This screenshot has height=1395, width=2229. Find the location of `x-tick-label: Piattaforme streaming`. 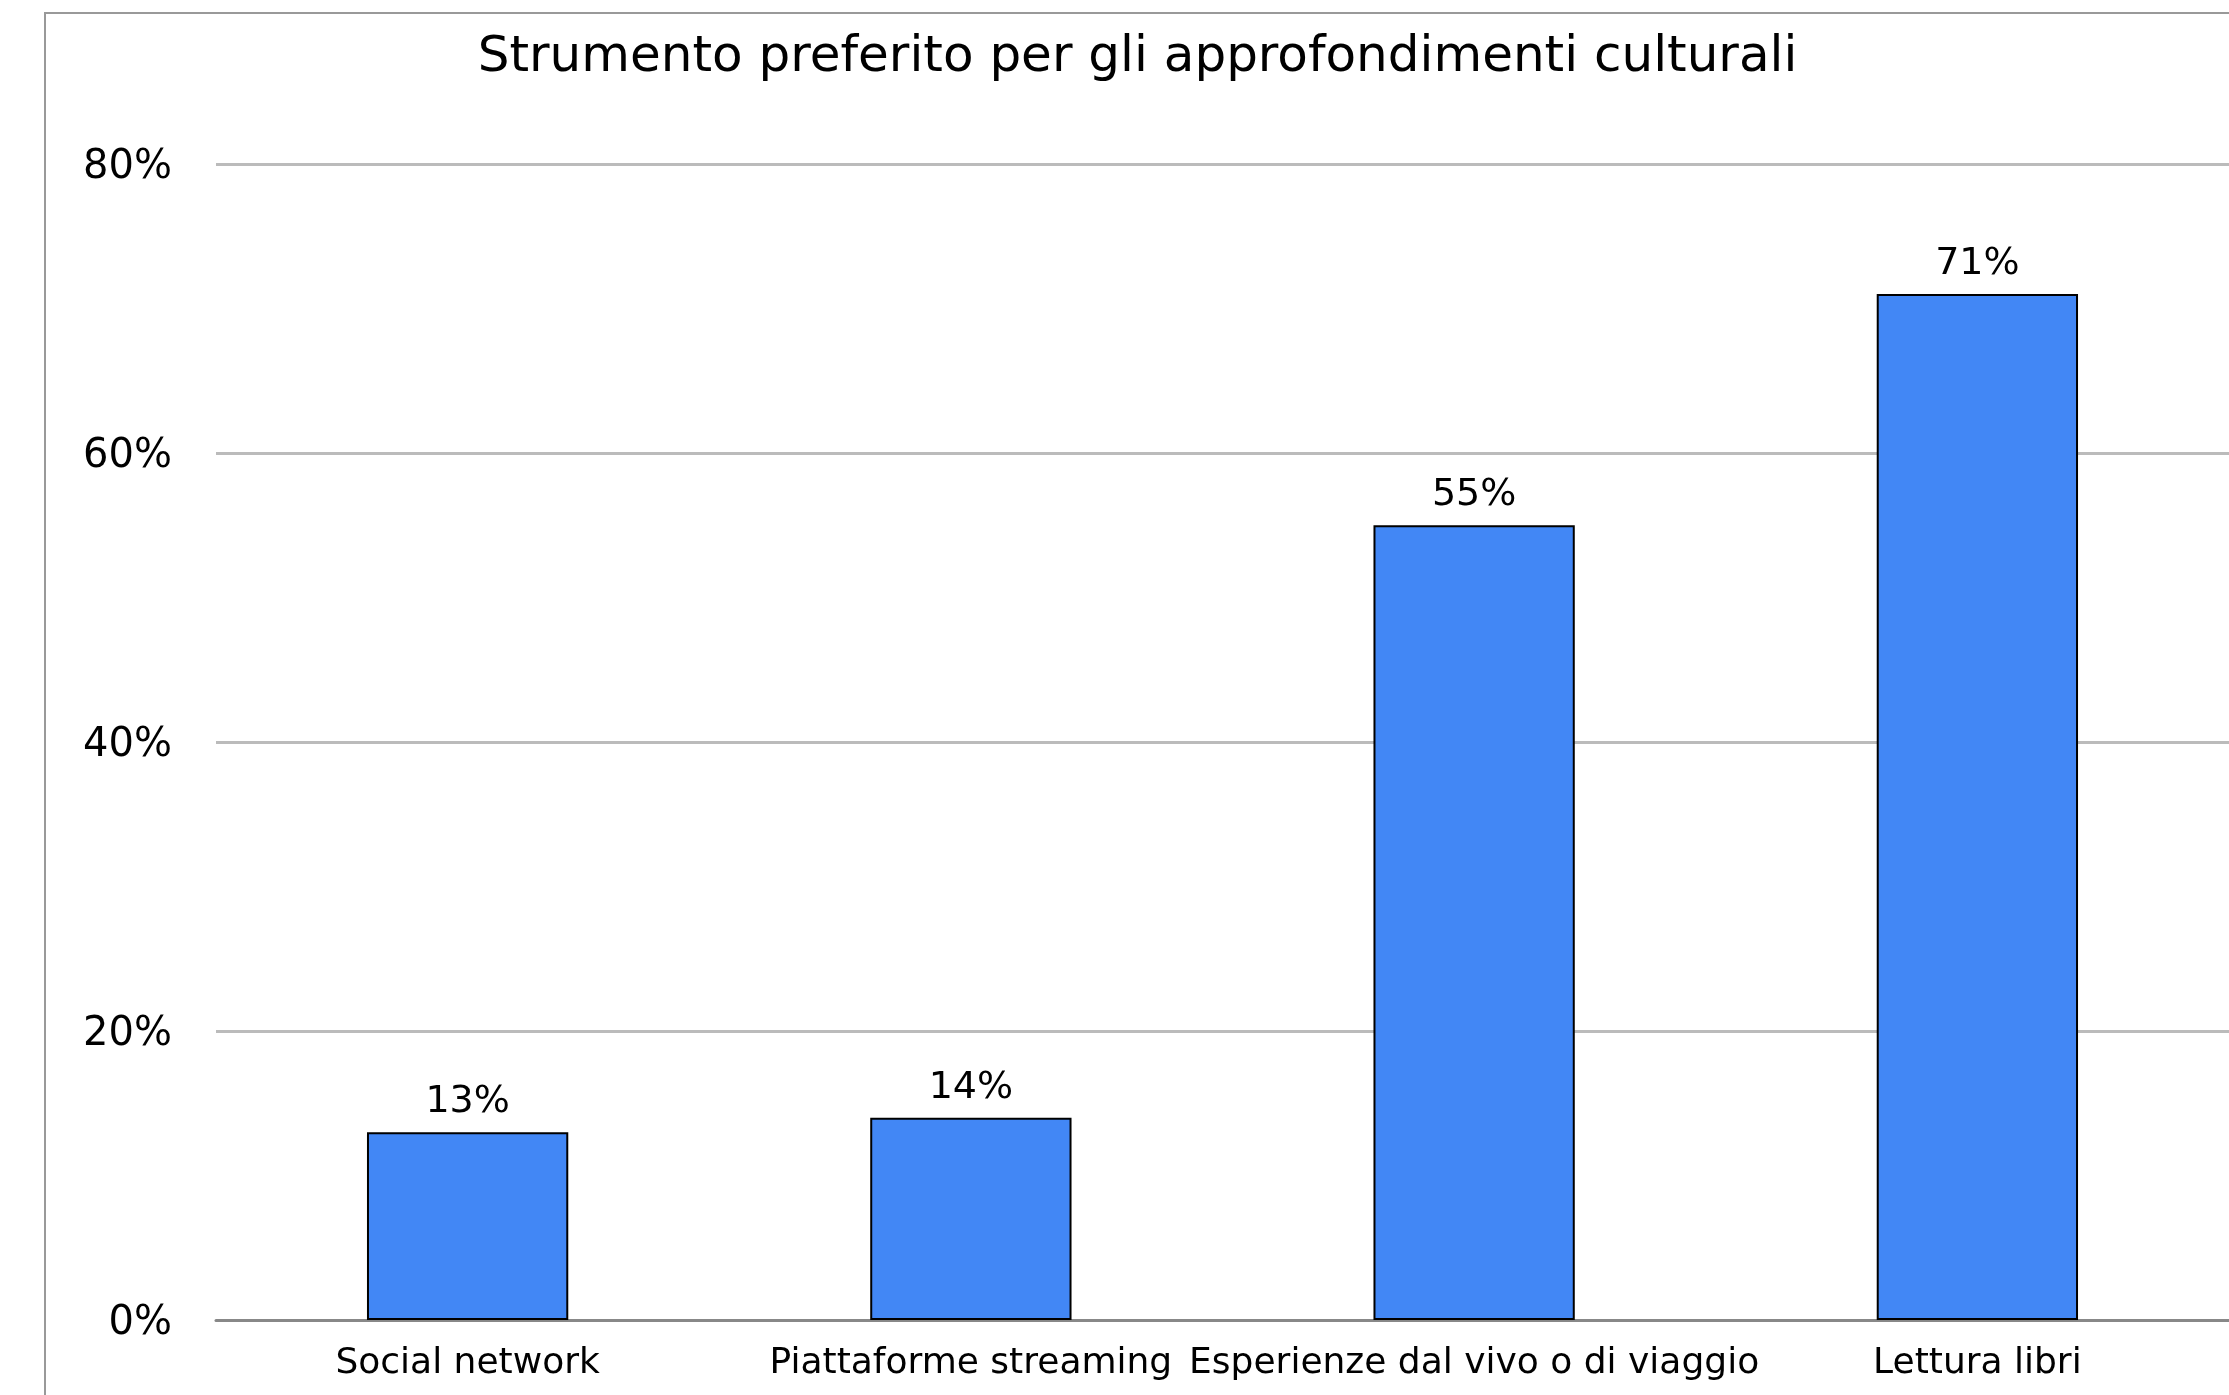

x-tick-label: Piattaforme streaming is located at coordinates (971, 1360).